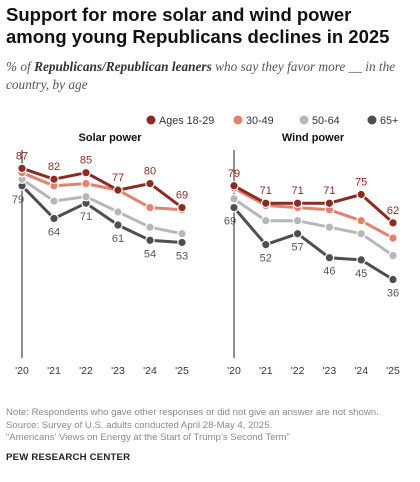  I want to click on panel-title-wind: Wind power, so click(313, 138).